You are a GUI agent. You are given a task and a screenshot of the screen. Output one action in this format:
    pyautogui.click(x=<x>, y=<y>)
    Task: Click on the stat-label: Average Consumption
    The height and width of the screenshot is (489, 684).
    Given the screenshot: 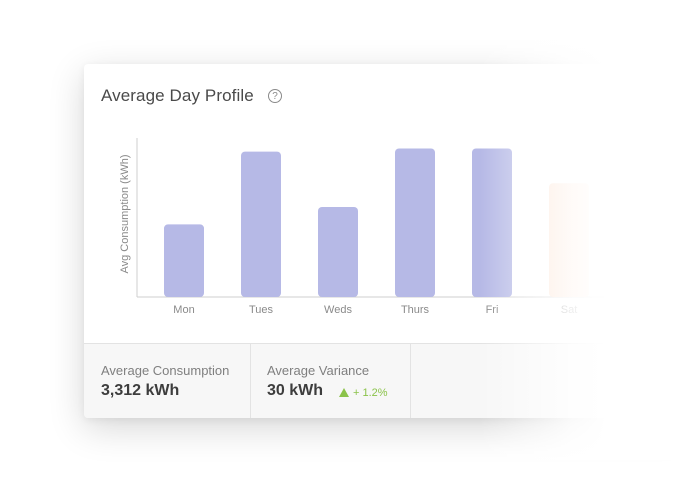 What is the action you would take?
    pyautogui.click(x=165, y=370)
    